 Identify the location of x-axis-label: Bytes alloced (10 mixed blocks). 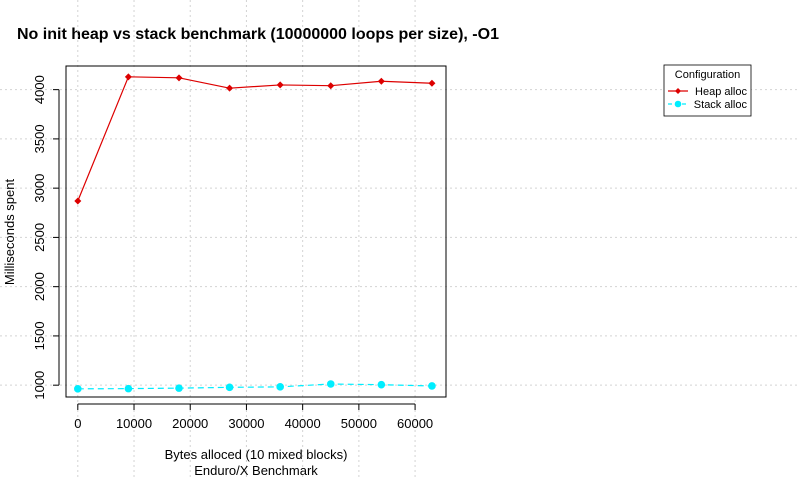
(256, 454).